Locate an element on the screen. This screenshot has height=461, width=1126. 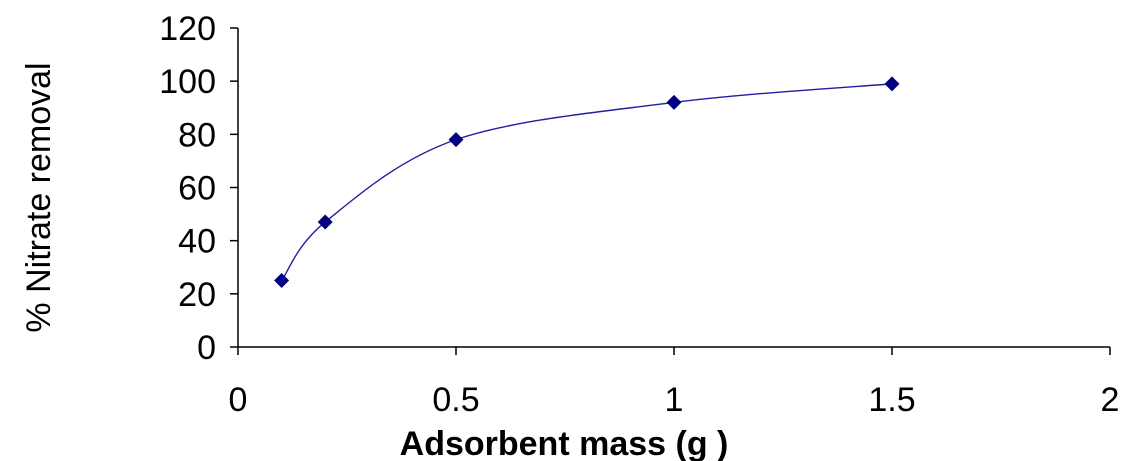
y-tick-label: 20 is located at coordinates (197, 295).